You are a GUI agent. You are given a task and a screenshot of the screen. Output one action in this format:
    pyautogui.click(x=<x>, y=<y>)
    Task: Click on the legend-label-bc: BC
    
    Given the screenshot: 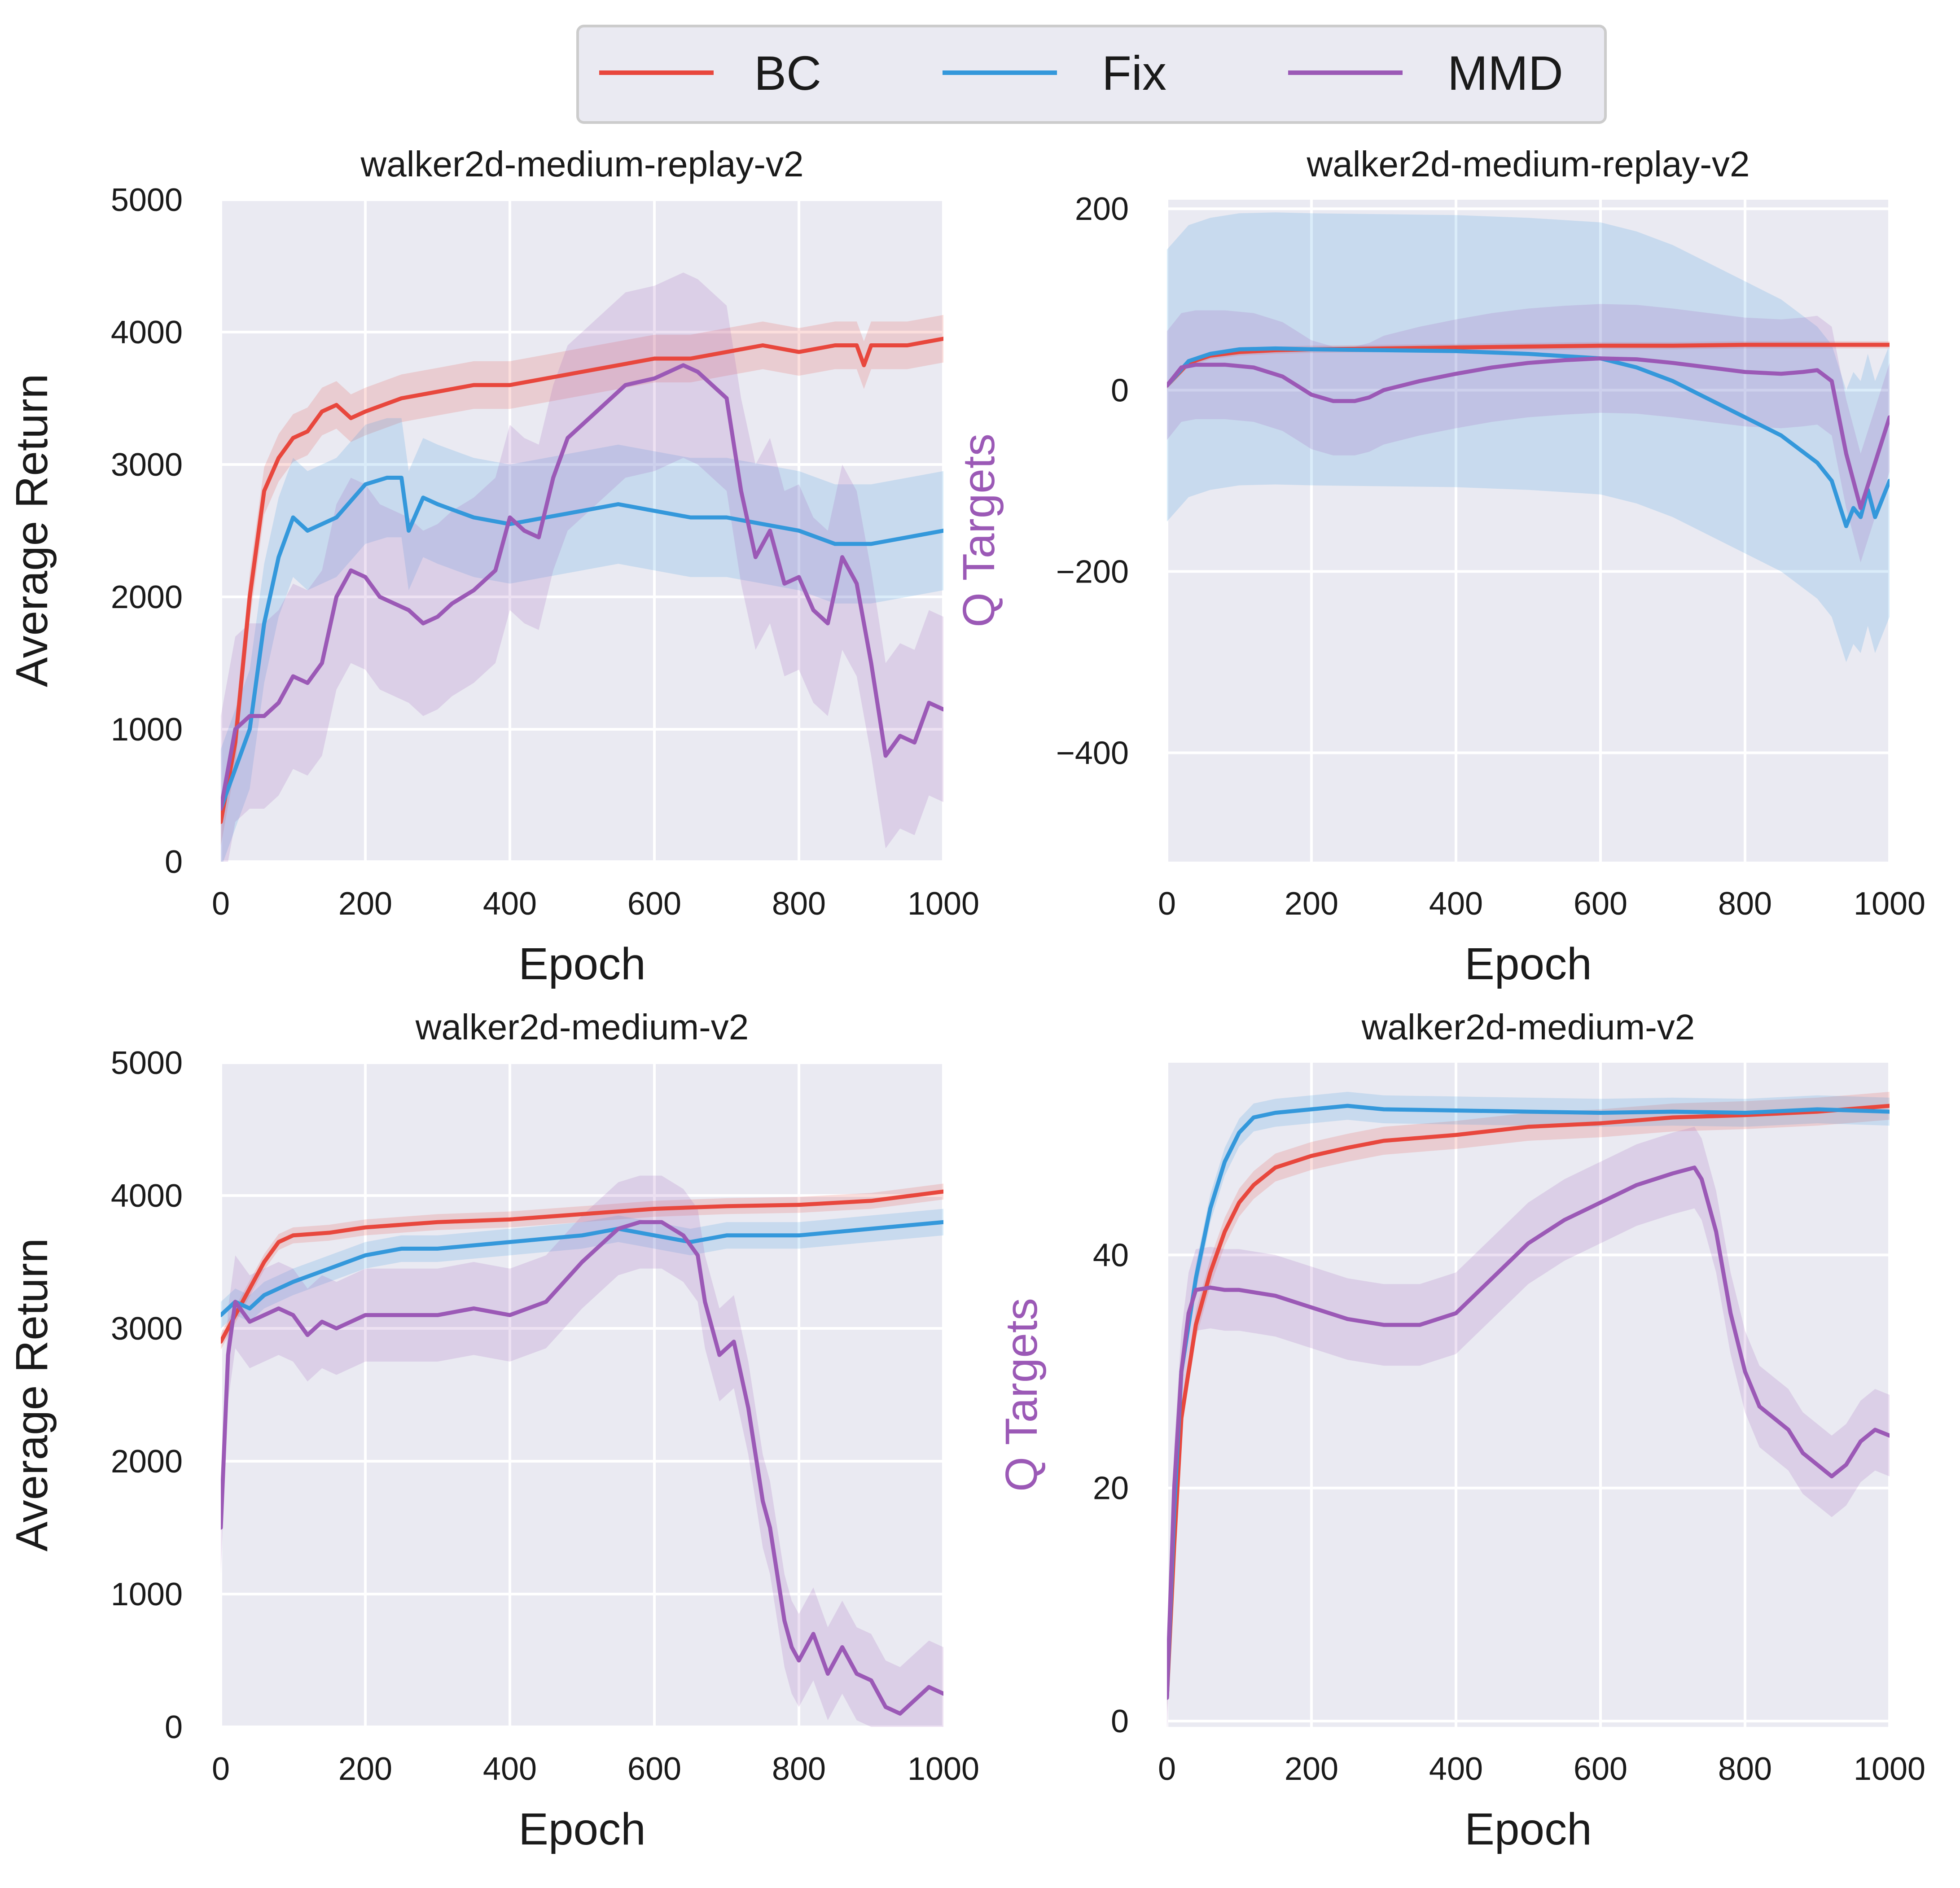 What is the action you would take?
    pyautogui.click(x=787, y=73)
    